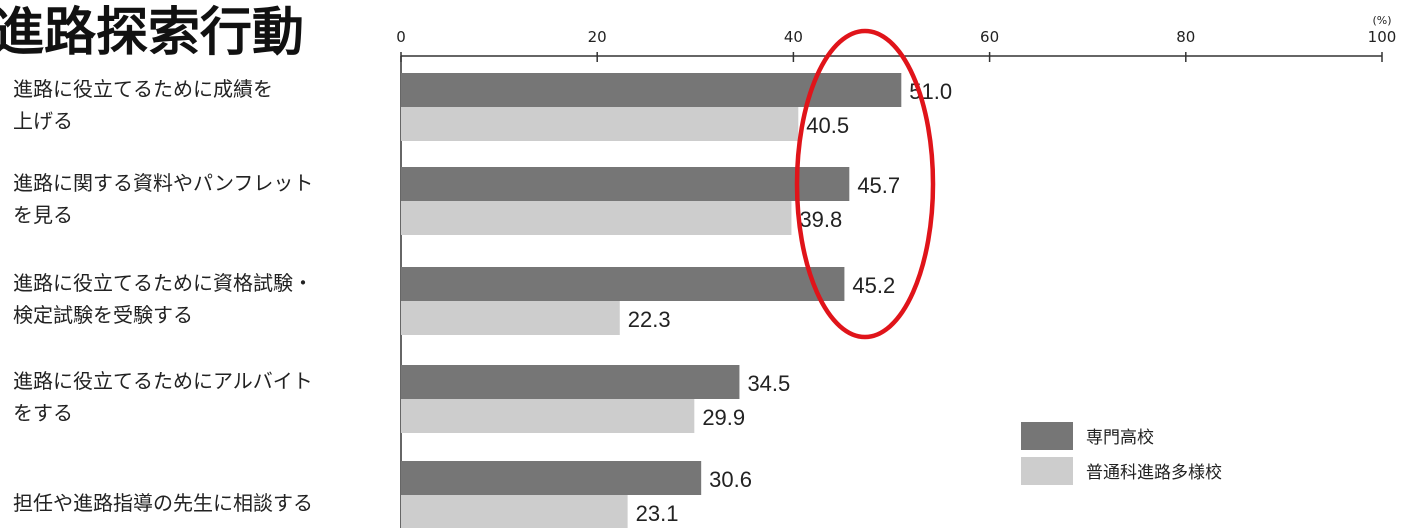  What do you see at coordinates (43, 413) in the screenshot?
I see `category-label: をする` at bounding box center [43, 413].